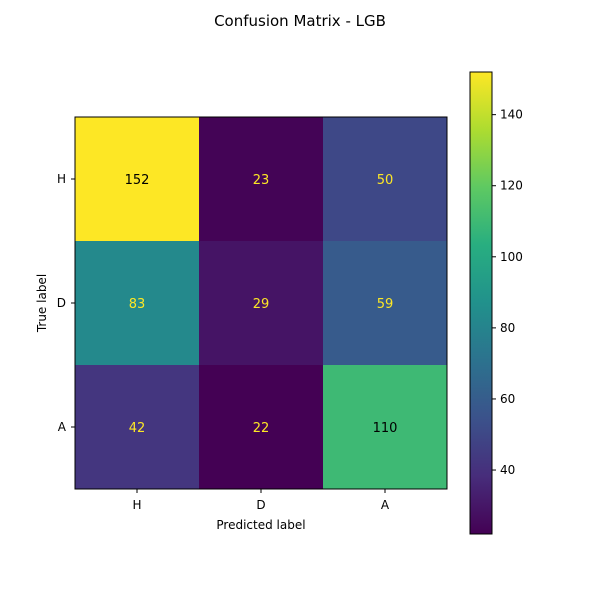 Image resolution: width=600 pixels, height=600 pixels. What do you see at coordinates (507, 399) in the screenshot?
I see `colorbar-tick-label: 60` at bounding box center [507, 399].